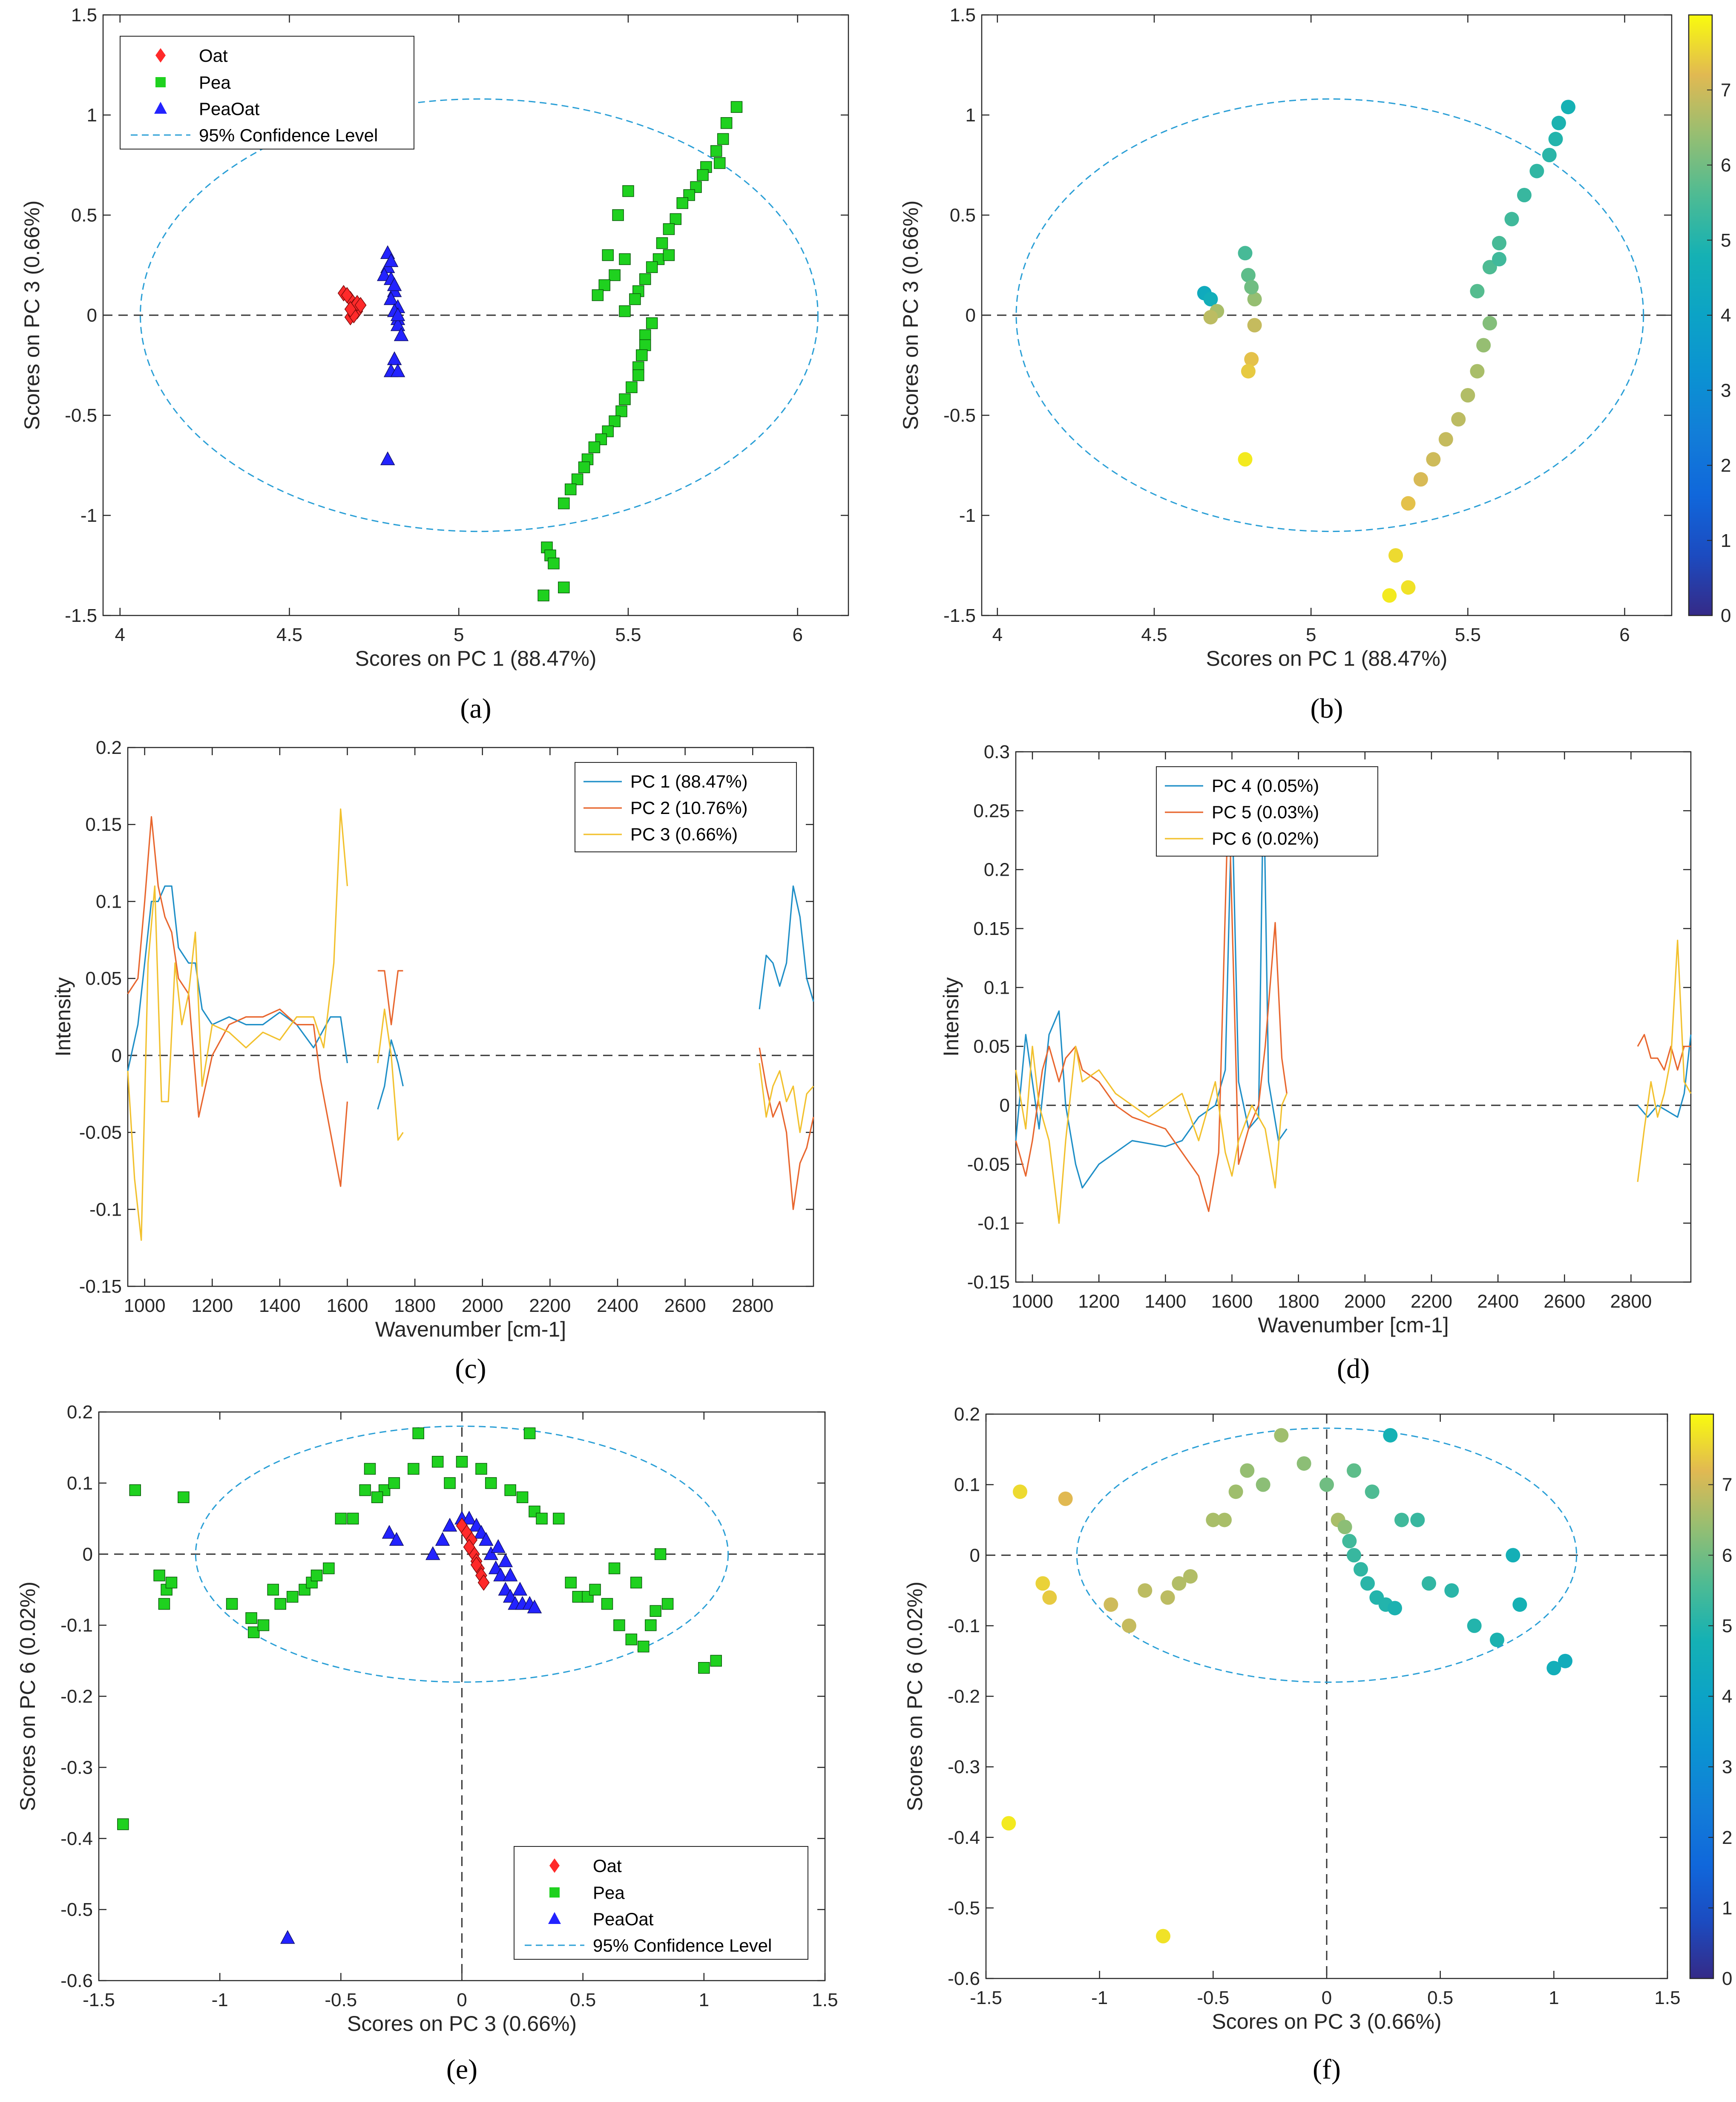 This screenshot has width=1736, height=2102. What do you see at coordinates (215, 82) in the screenshot?
I see `legend-label: Pea` at bounding box center [215, 82].